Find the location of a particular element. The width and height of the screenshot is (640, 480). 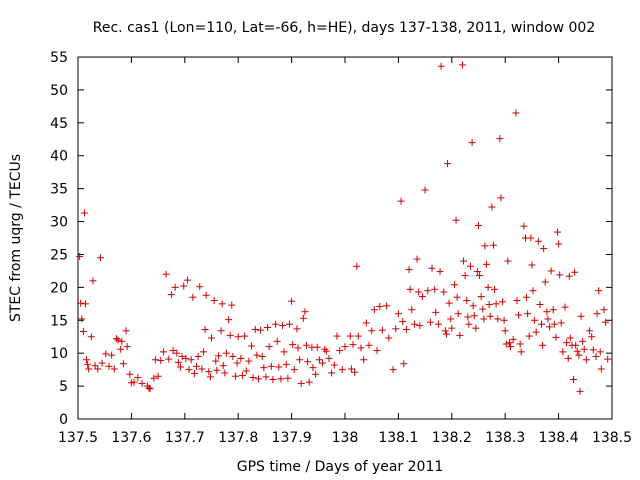

x-tick-label: 137.9 is located at coordinates (292, 438).